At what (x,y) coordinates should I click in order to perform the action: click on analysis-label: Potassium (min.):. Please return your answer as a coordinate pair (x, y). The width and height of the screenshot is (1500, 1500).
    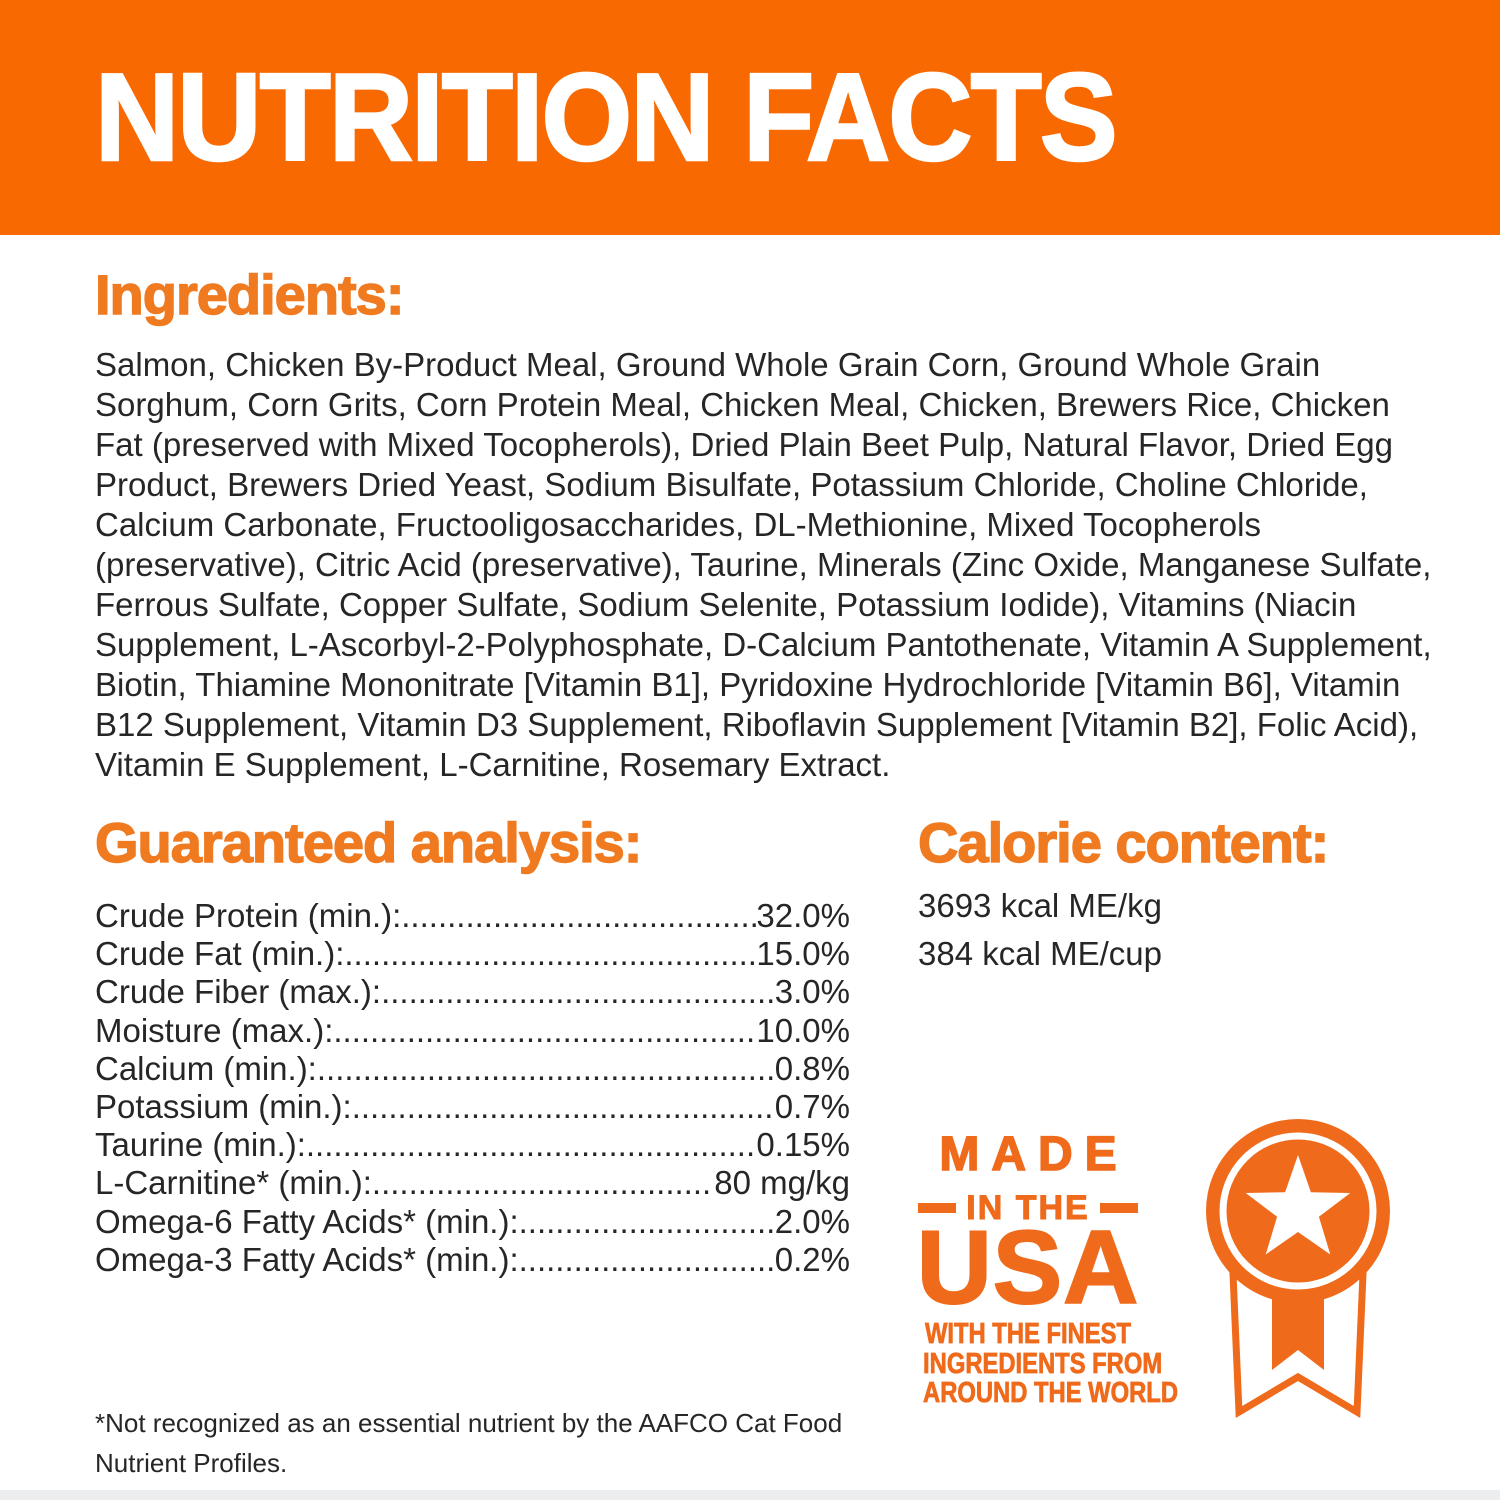
    Looking at the image, I should click on (223, 1107).